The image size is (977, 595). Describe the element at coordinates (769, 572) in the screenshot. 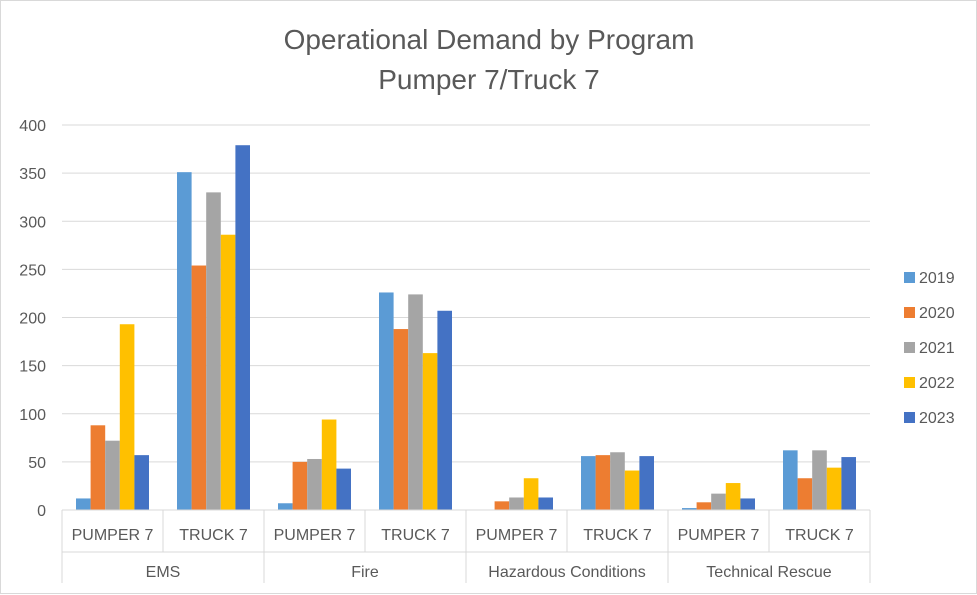

I see `group-label: Technical Rescue` at that location.